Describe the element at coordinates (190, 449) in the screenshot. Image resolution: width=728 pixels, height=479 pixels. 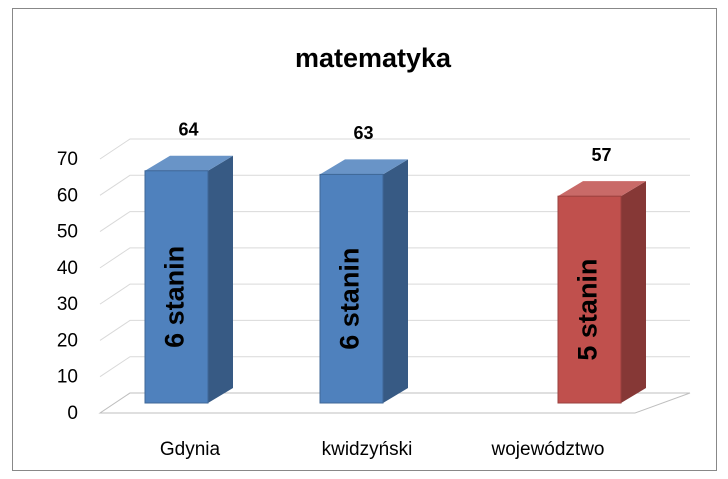
I see `x-tick-label: Gdynia` at that location.